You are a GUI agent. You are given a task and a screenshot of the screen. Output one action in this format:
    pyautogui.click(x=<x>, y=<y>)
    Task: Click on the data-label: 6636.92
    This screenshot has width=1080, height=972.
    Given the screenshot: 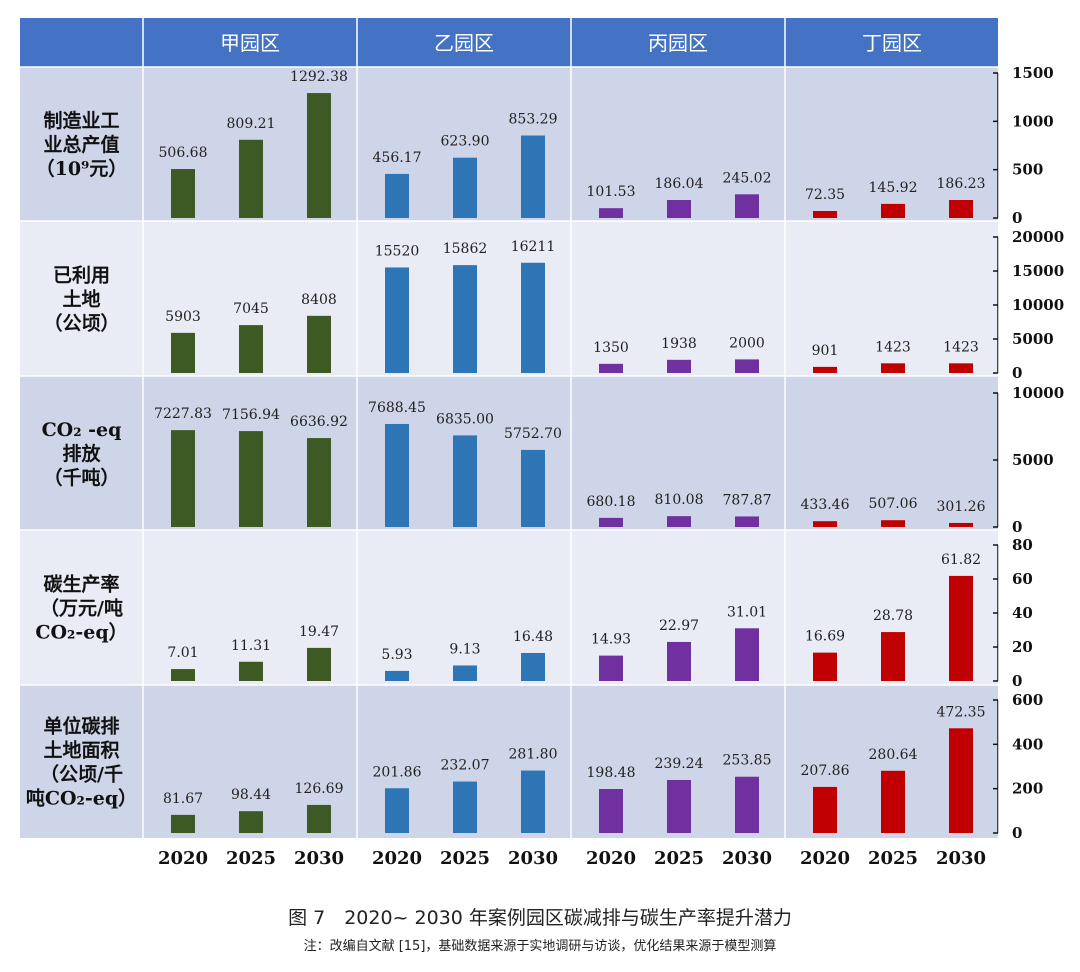 What is the action you would take?
    pyautogui.click(x=319, y=422)
    